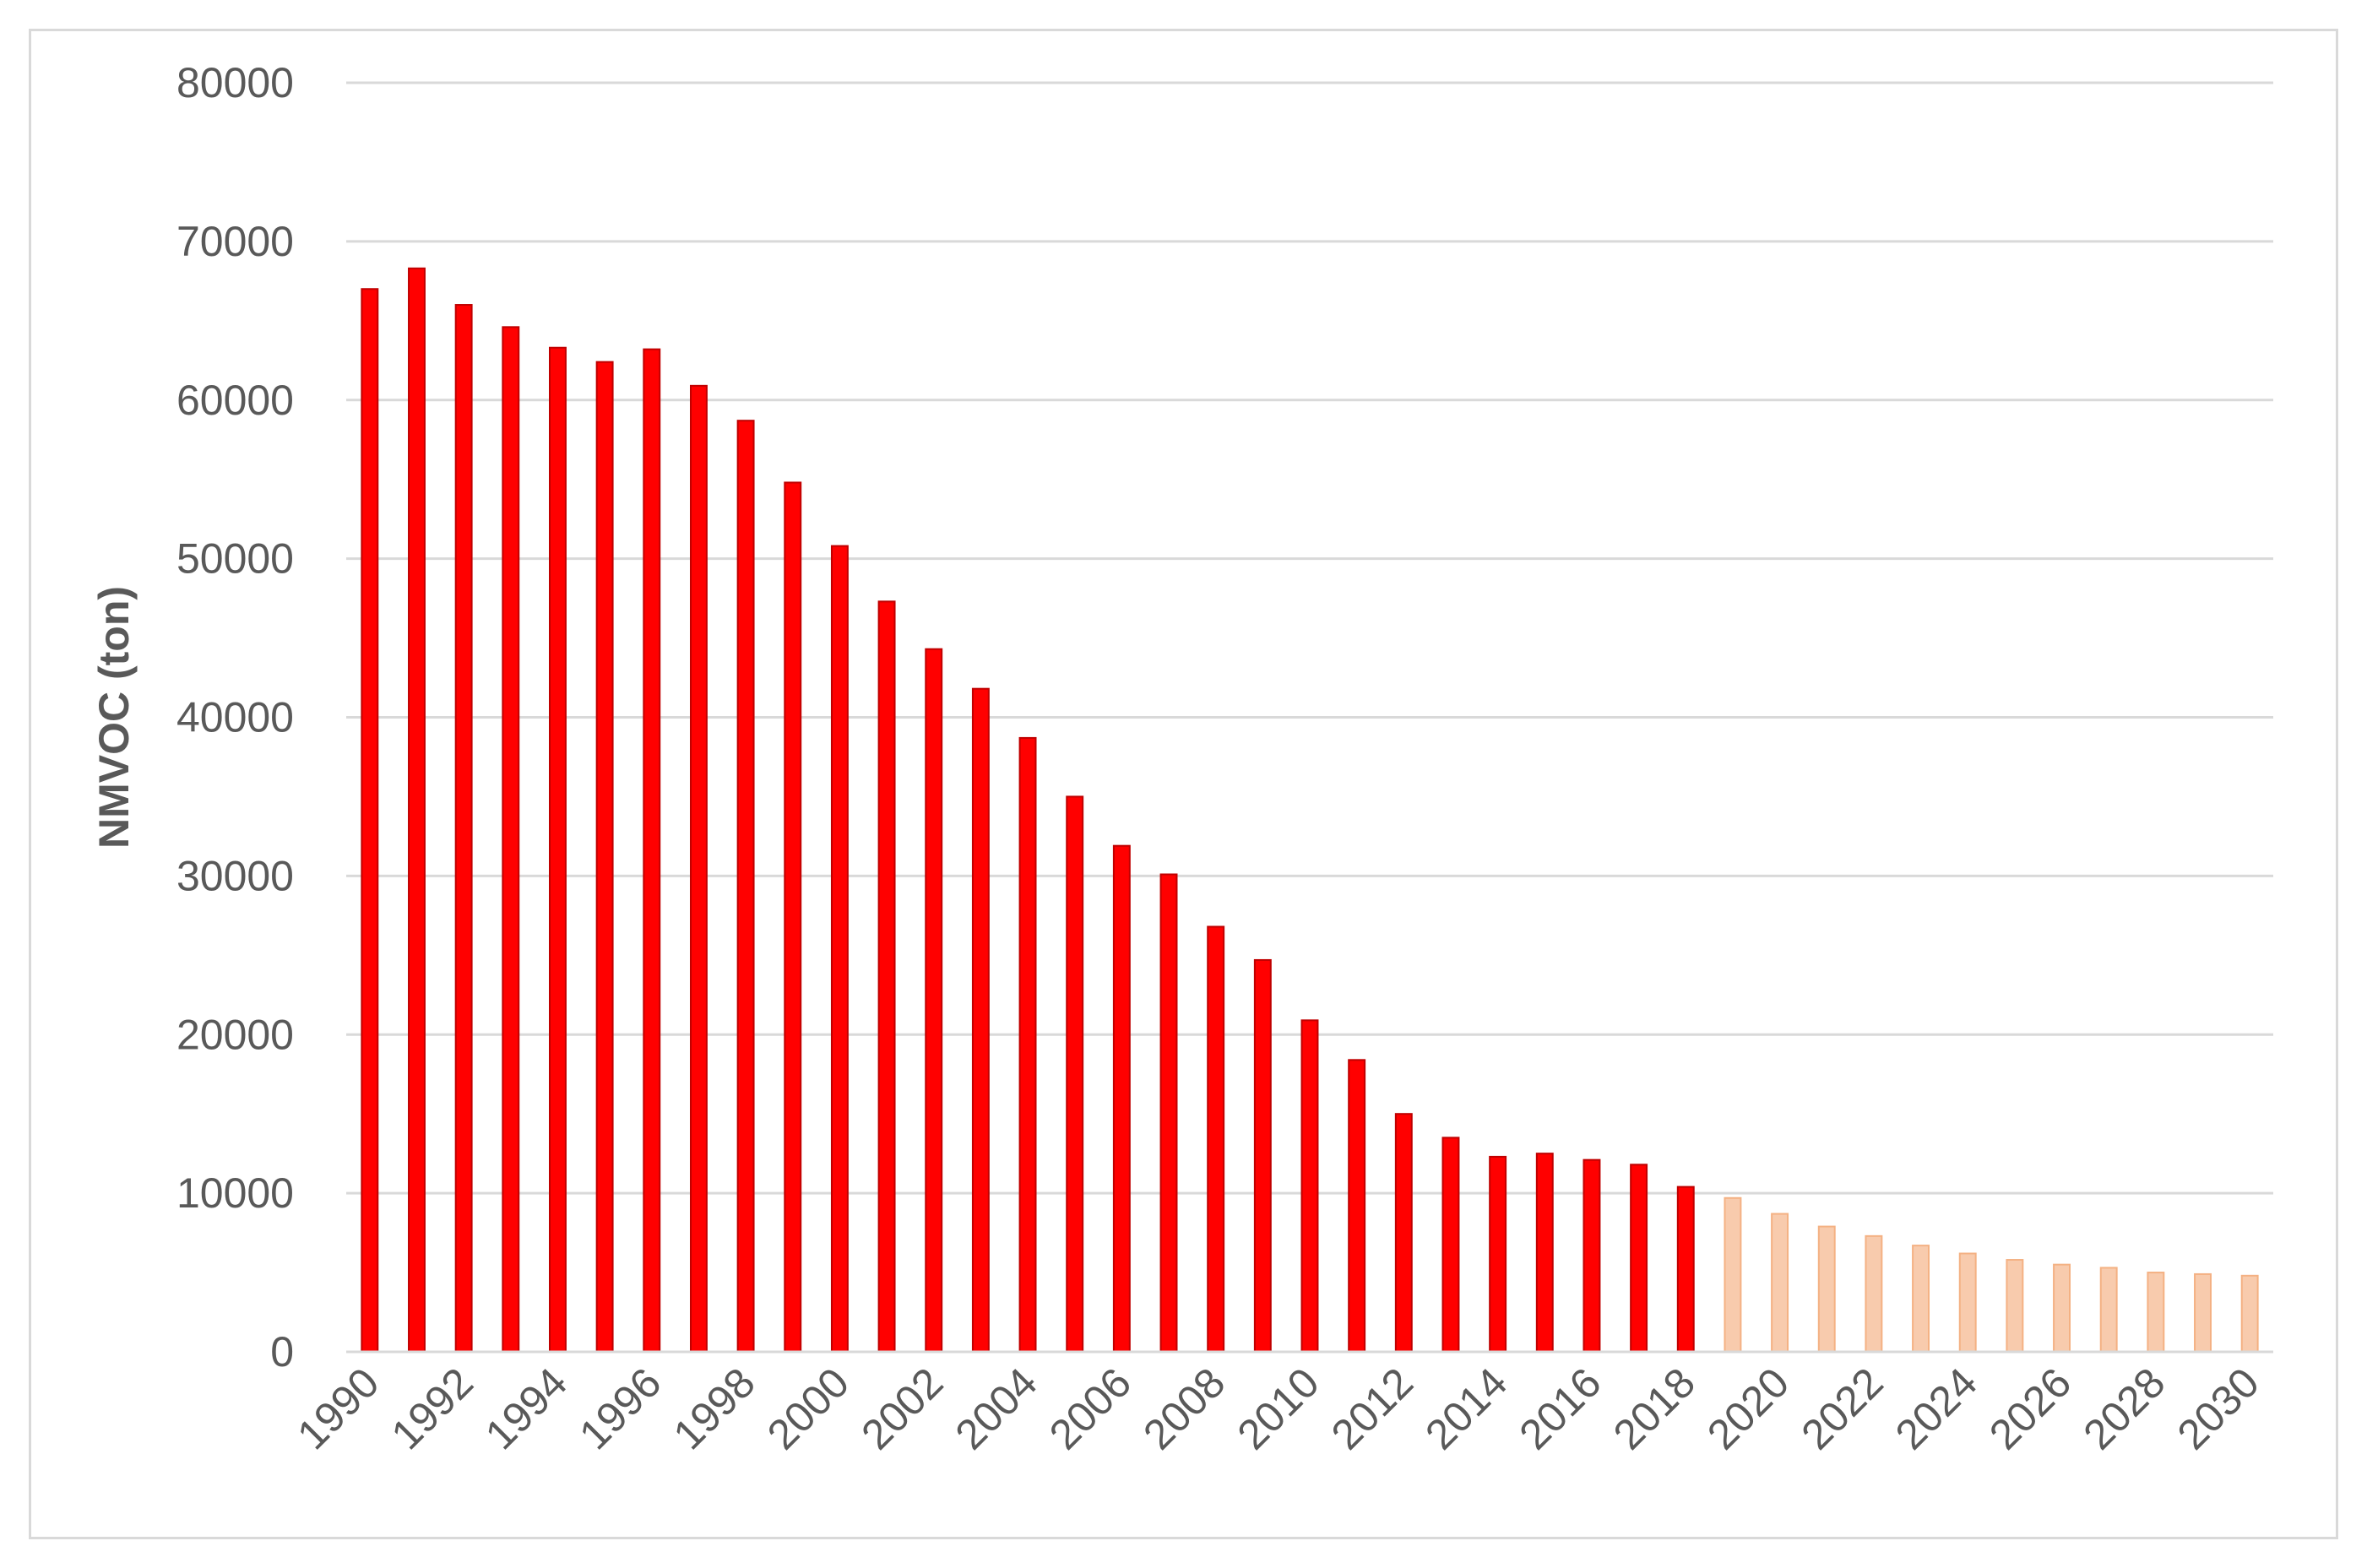 The width and height of the screenshot is (2367, 1568). I want to click on bar-2027, so click(2108, 1310).